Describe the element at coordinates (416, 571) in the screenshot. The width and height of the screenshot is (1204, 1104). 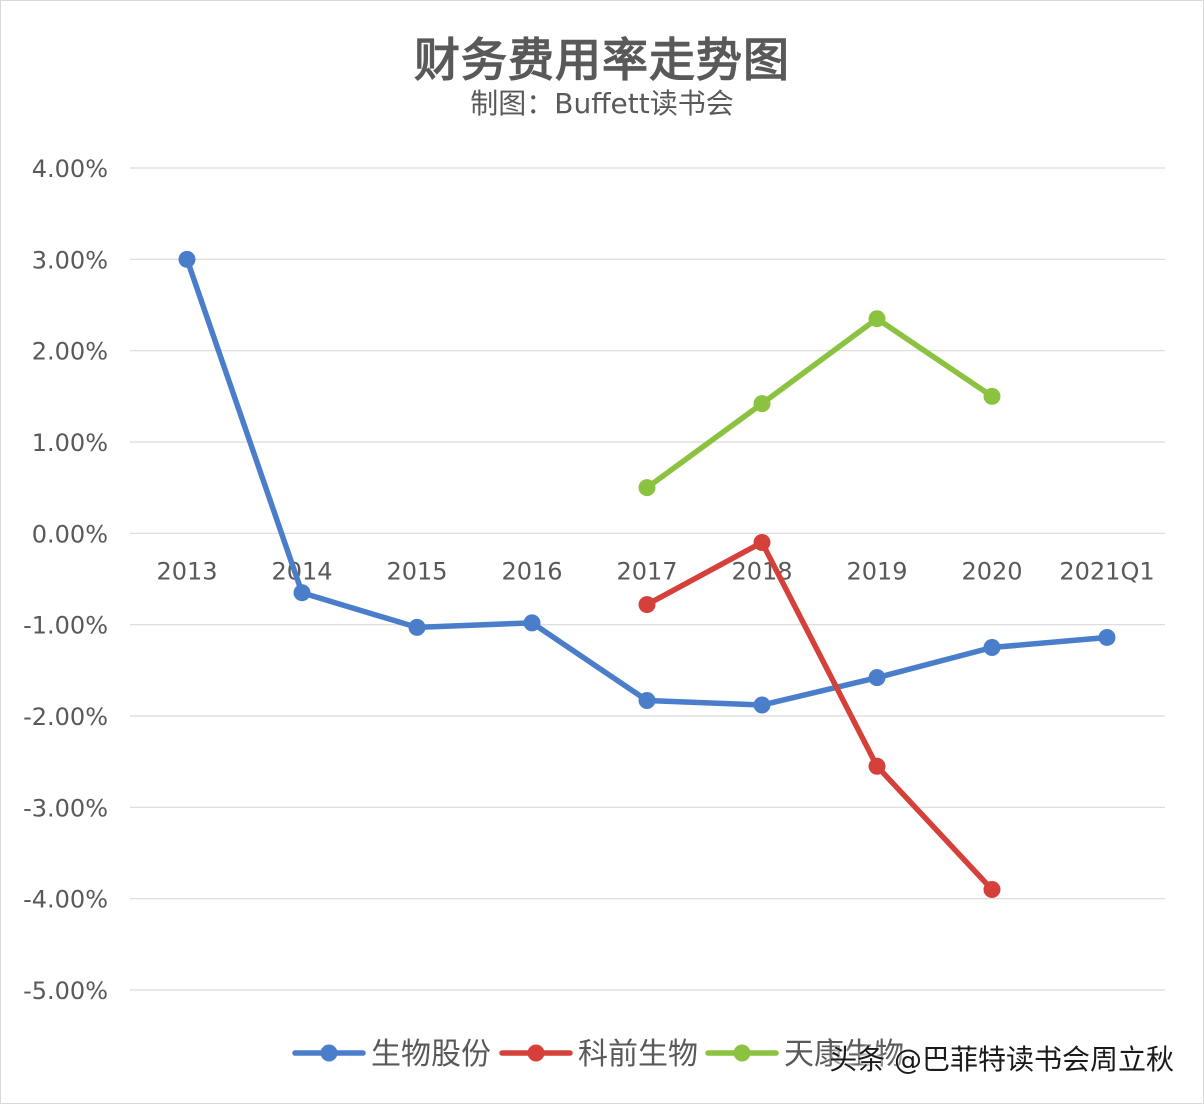
I see `x-tick-label: 2015` at that location.